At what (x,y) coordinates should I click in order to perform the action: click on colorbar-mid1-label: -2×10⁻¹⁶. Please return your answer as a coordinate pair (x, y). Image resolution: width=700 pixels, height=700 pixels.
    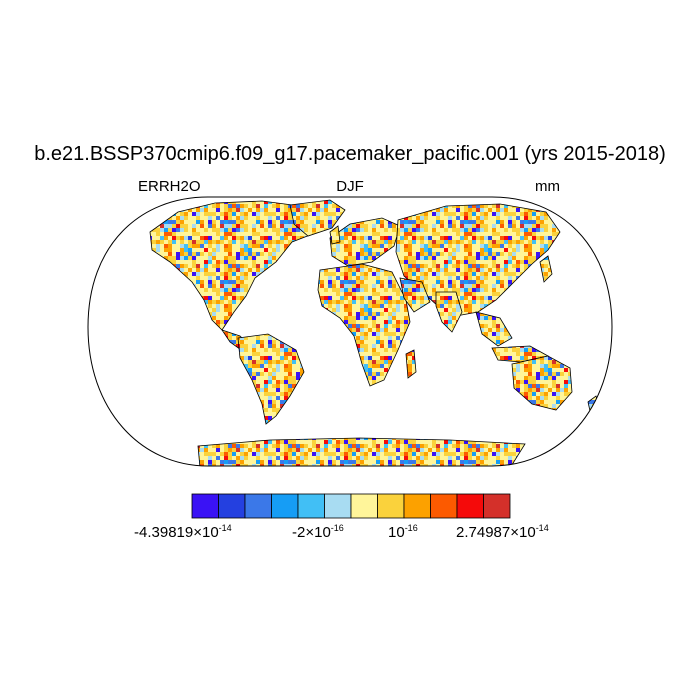
    Looking at the image, I should click on (318, 532).